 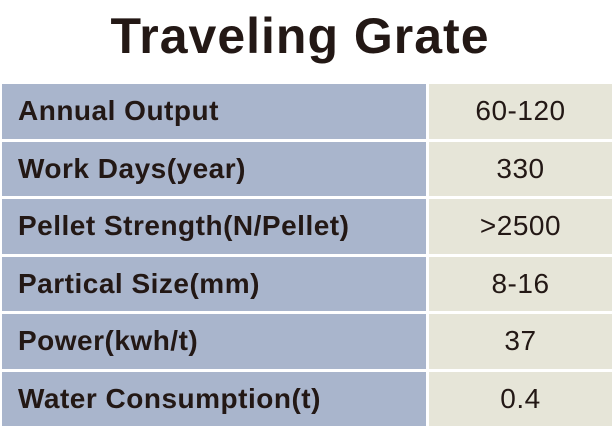 I want to click on row-value-water-consumption: 0.4, so click(x=520, y=398).